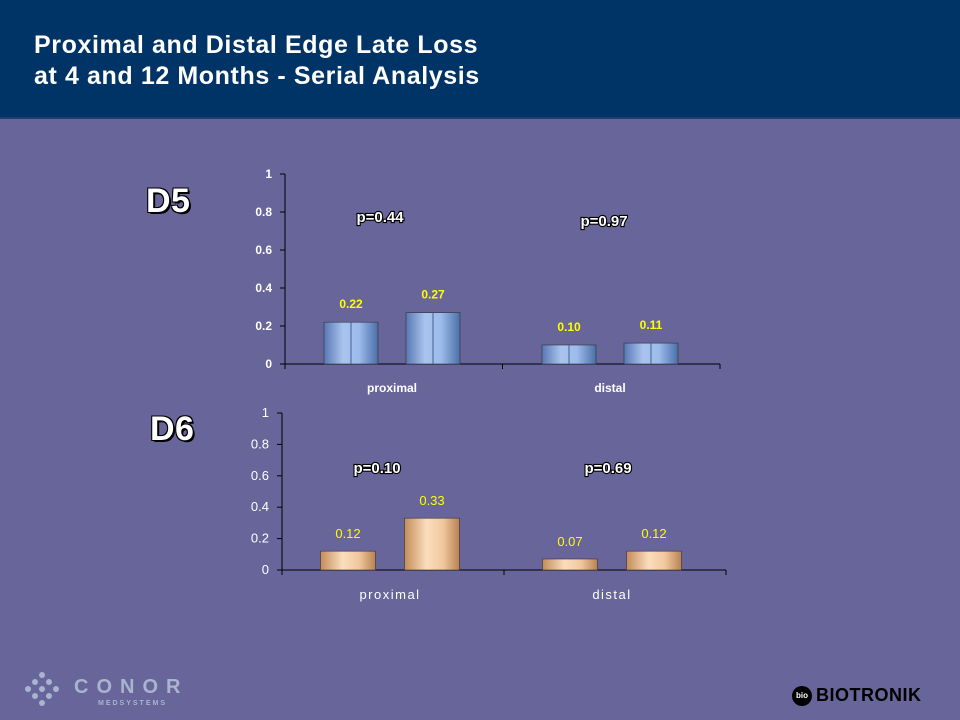 This screenshot has height=720, width=960. I want to click on chart-d6-data-label: 0.07, so click(569, 541).